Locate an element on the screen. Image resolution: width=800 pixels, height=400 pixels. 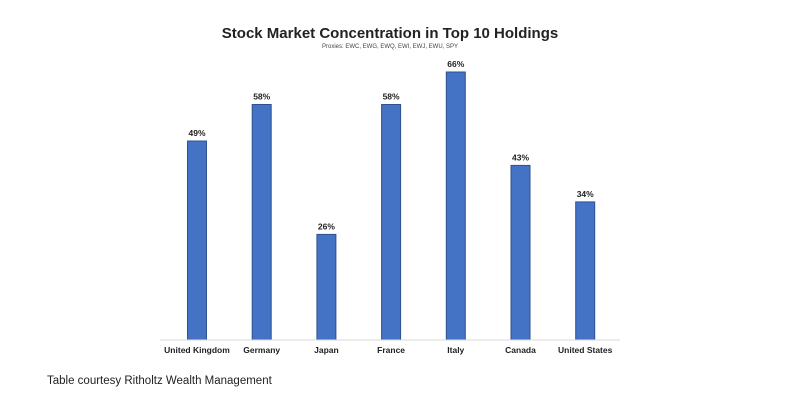
bar-canada is located at coordinates (520, 252).